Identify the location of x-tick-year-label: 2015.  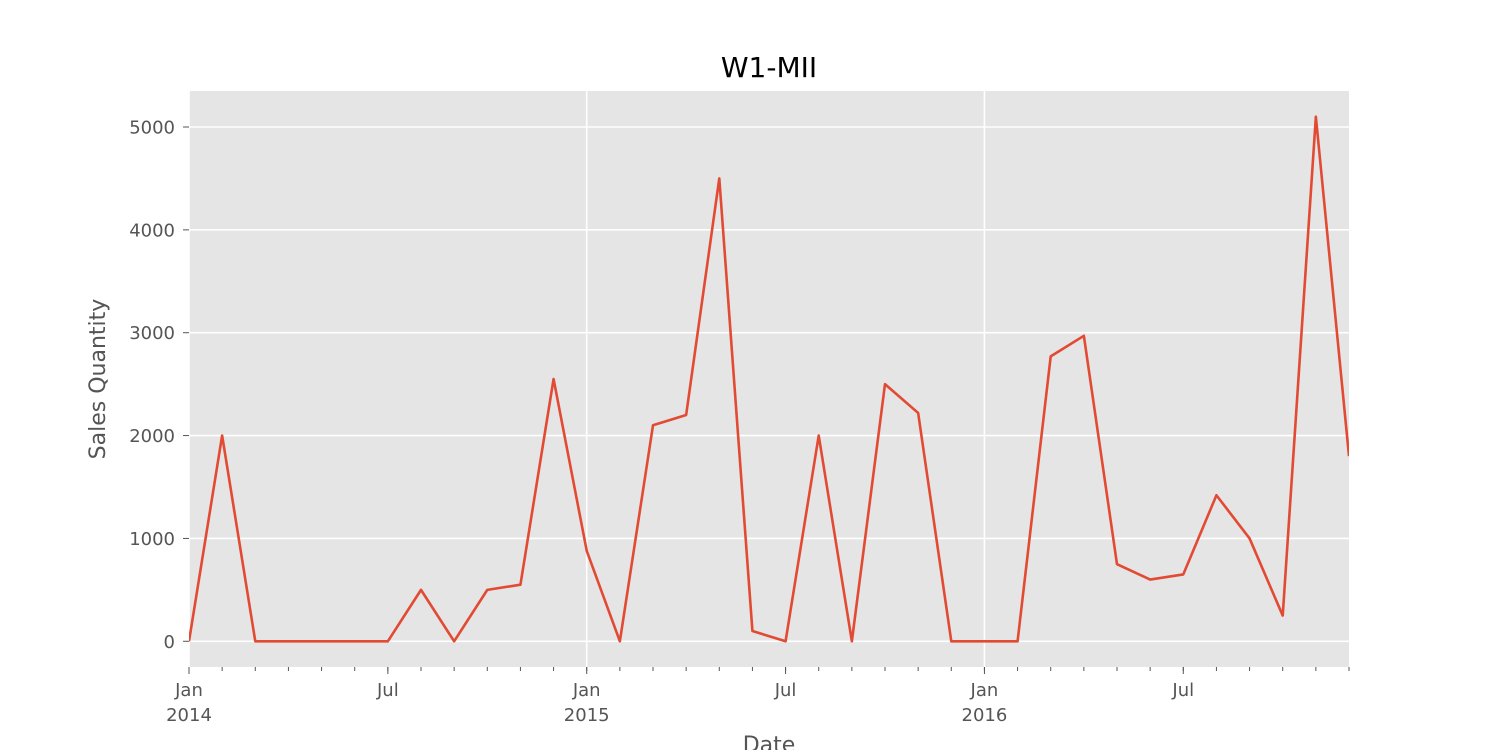
(587, 715).